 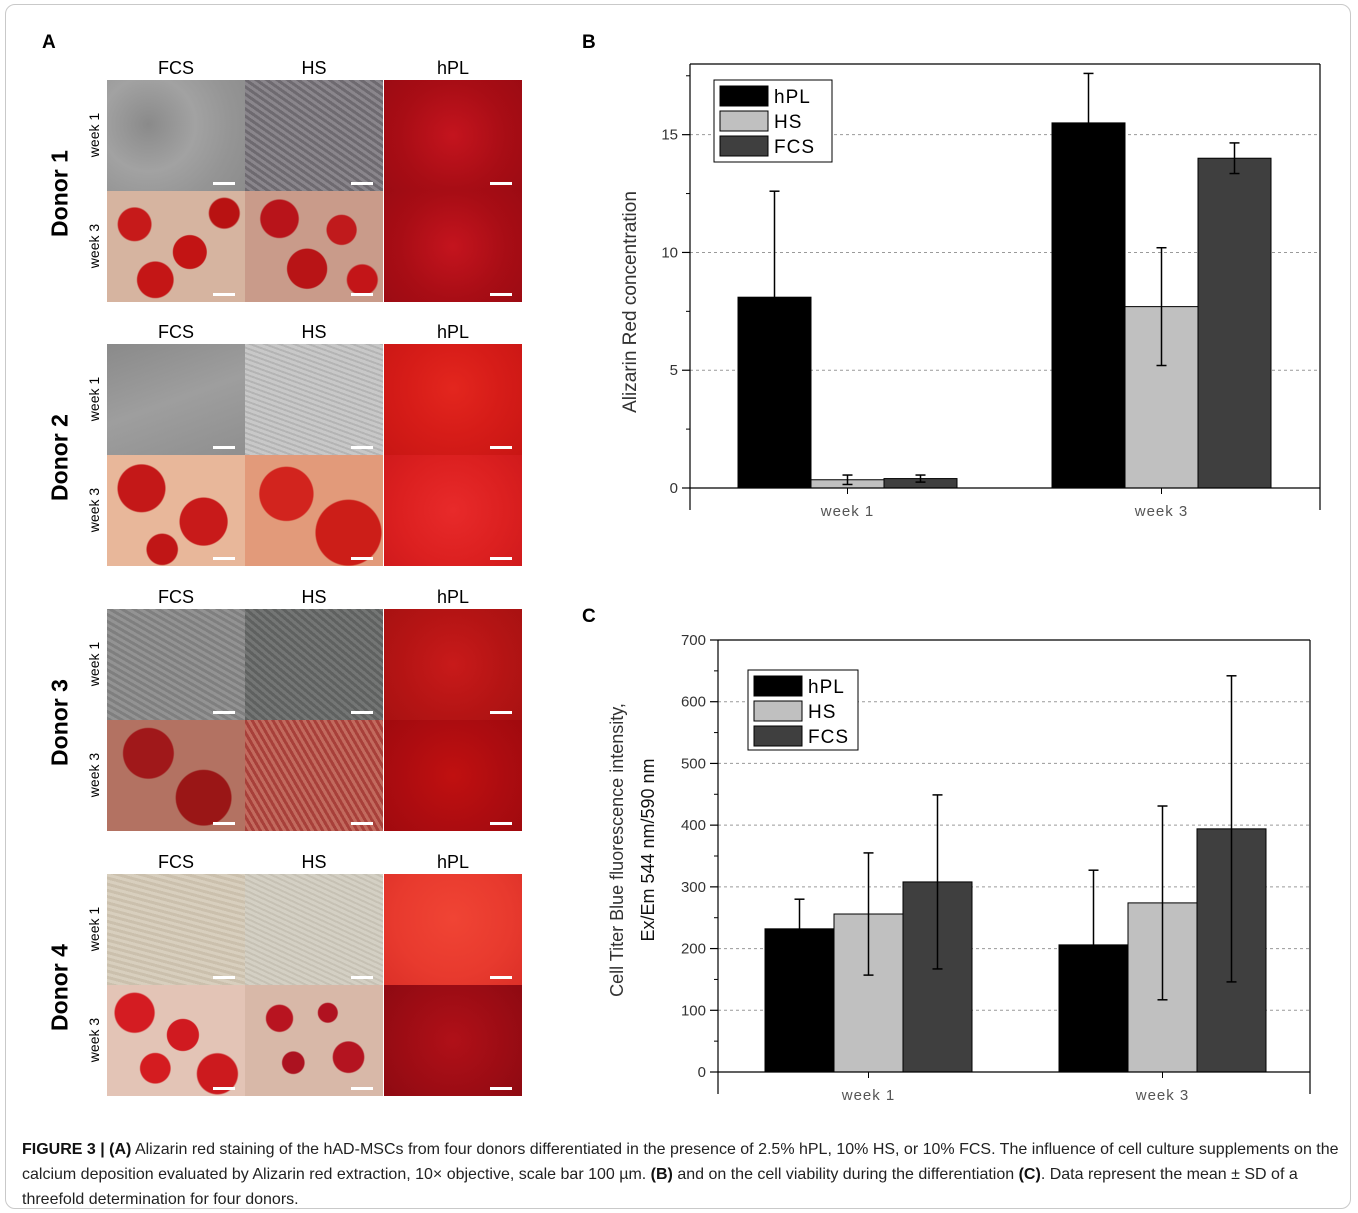 What do you see at coordinates (669, 135) in the screenshot?
I see `y-tick-label: 15` at bounding box center [669, 135].